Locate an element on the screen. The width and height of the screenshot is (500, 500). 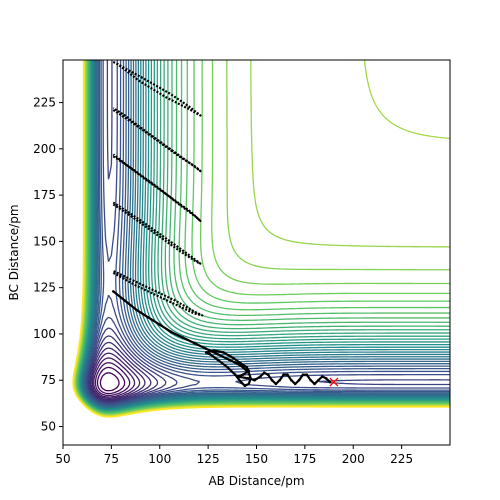
x-tick-label: 175 is located at coordinates (304, 459).